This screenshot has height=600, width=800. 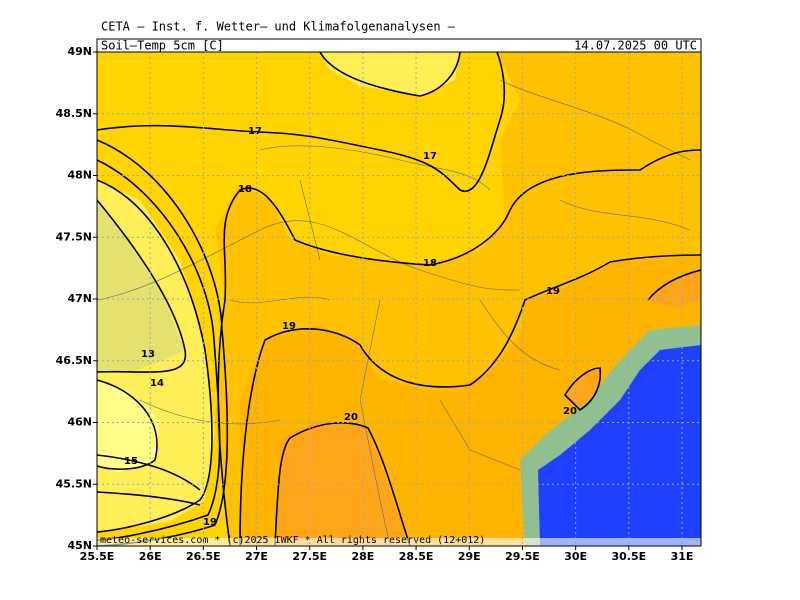 What do you see at coordinates (157, 383) in the screenshot?
I see `contour-label: 14` at bounding box center [157, 383].